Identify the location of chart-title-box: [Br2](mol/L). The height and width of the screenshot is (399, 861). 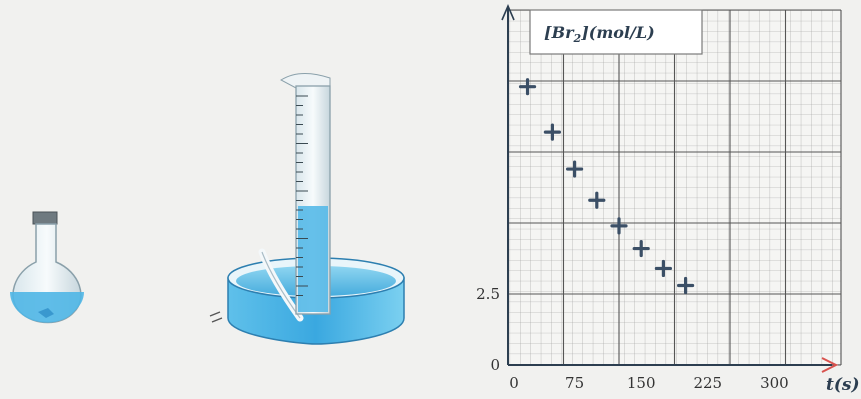
(616, 32).